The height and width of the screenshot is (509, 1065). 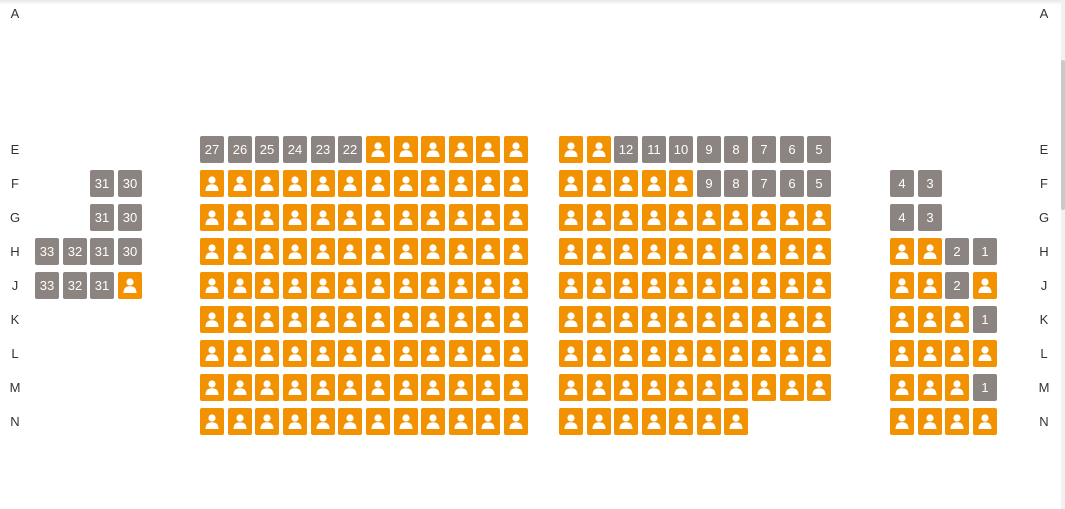 I want to click on seat-wheelchair, so click(x=709, y=15).